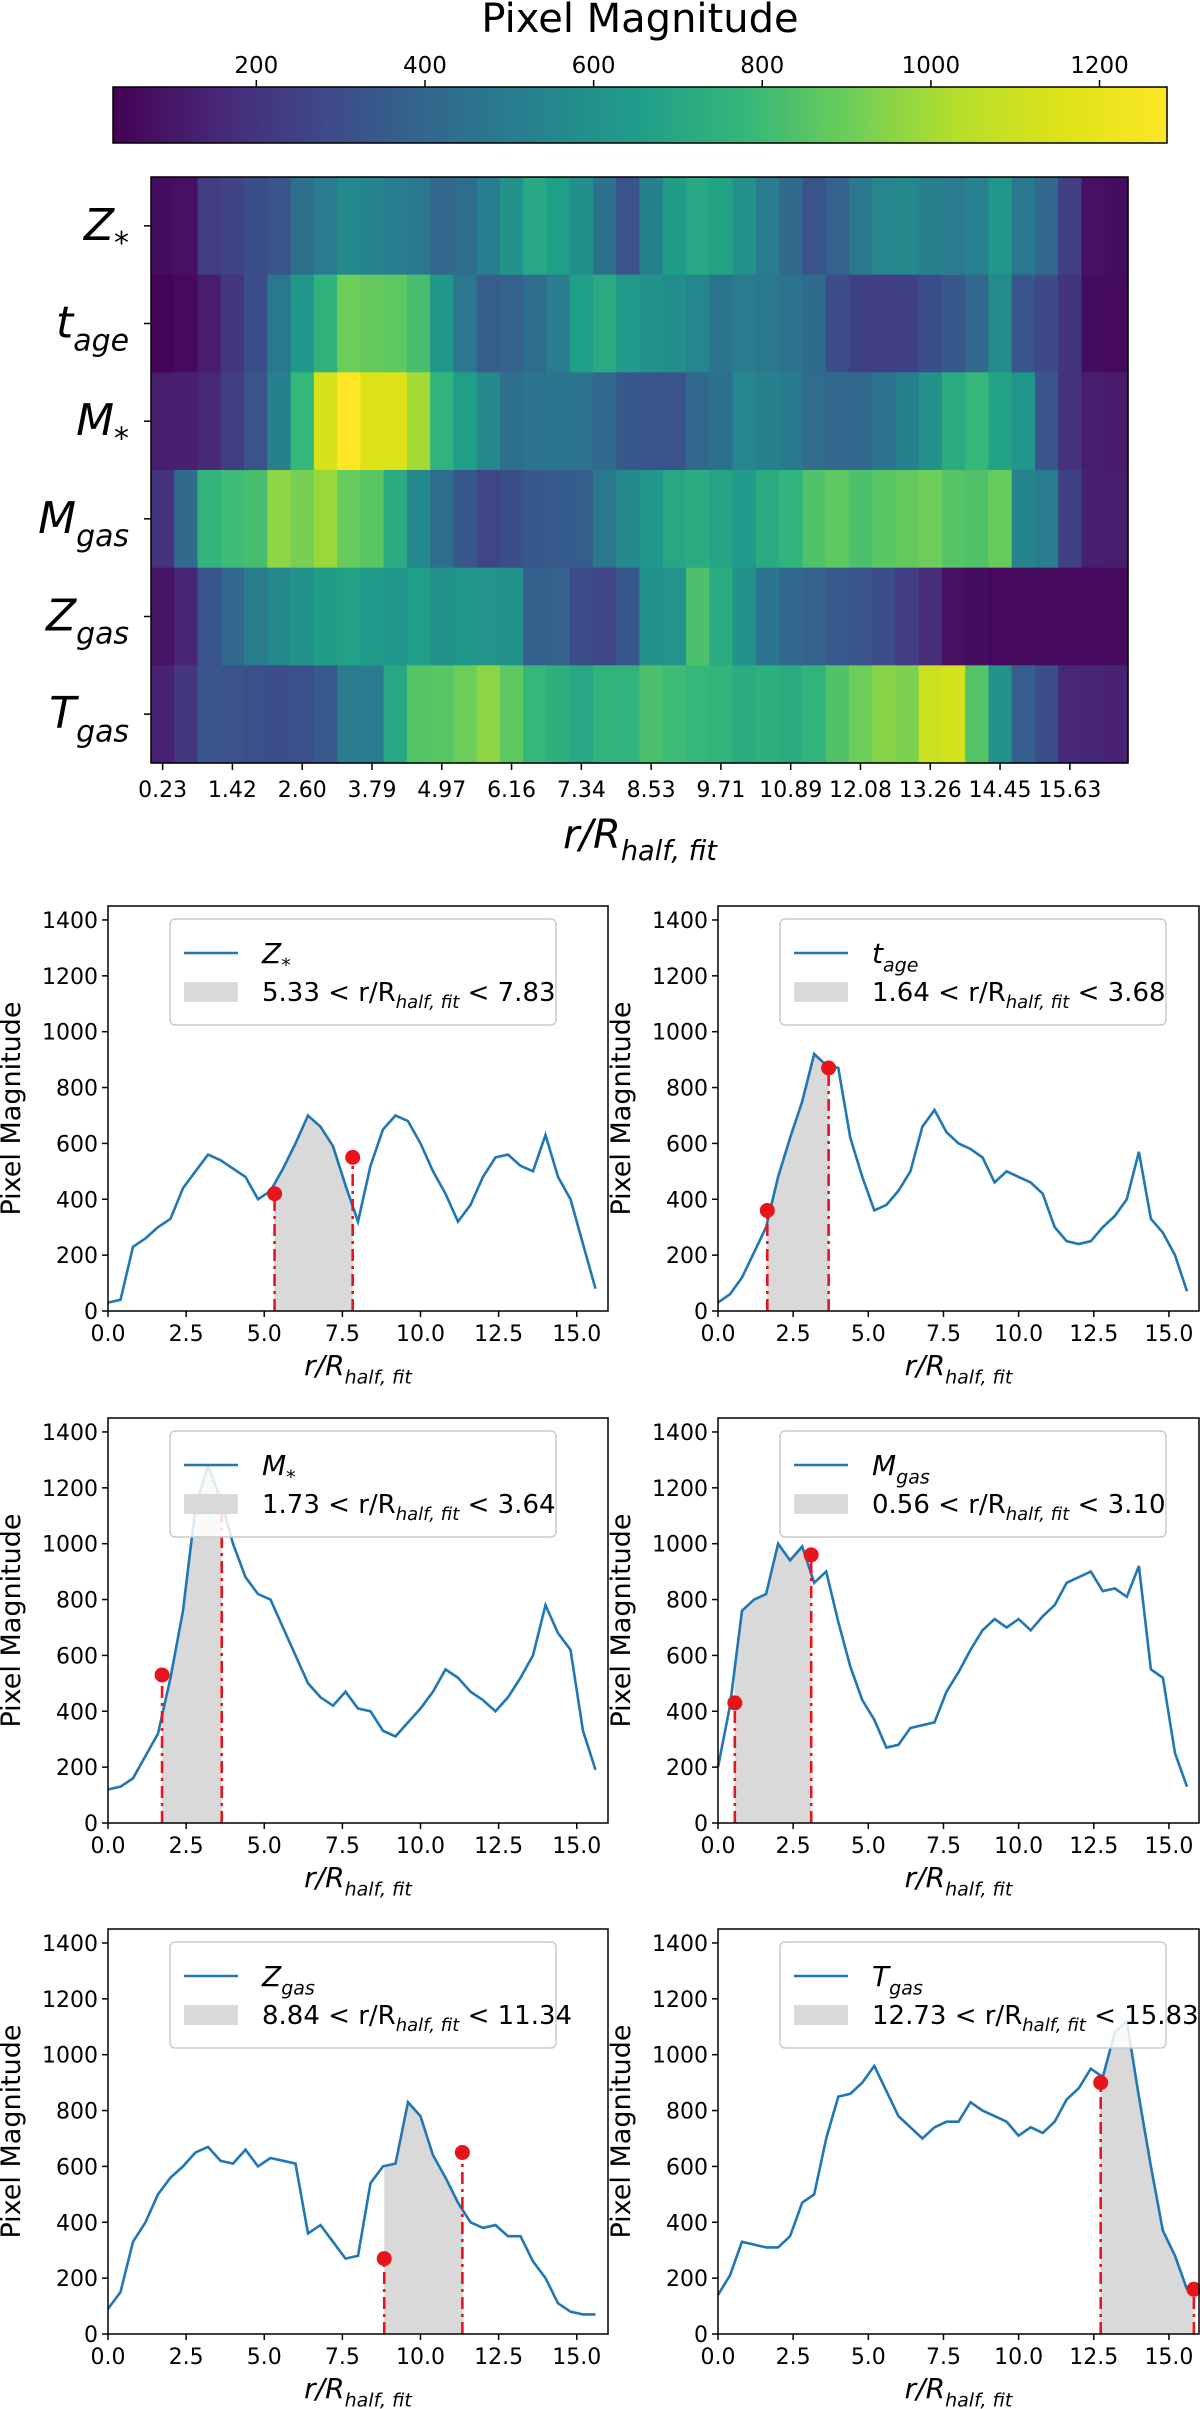 The width and height of the screenshot is (1200, 2409). I want to click on heatmap-xtick-label: 8.53, so click(651, 790).